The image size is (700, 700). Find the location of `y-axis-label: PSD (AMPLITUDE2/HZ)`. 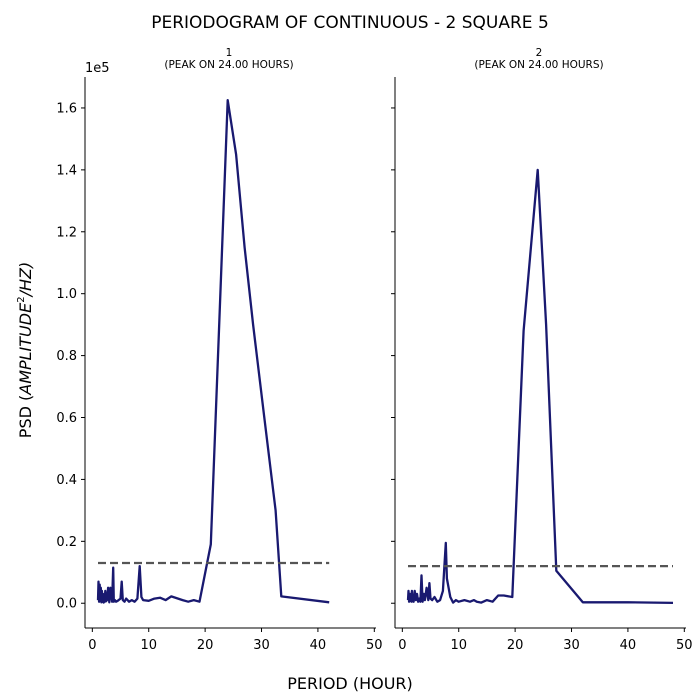

y-axis-label: PSD (AMPLITUDE2/HZ) is located at coordinates (25, 350).